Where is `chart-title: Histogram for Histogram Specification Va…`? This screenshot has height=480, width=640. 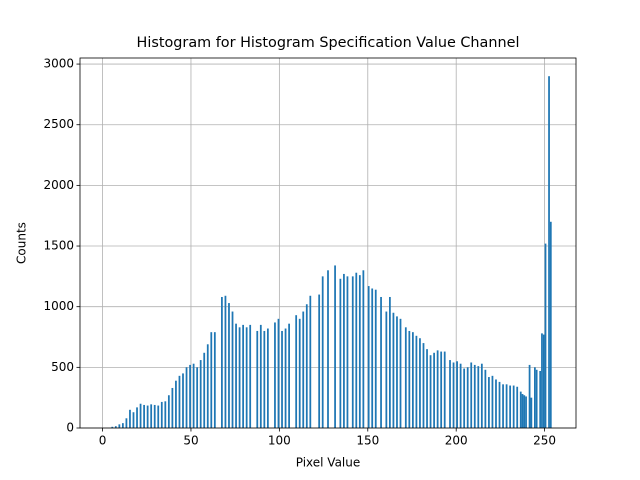 chart-title: Histogram for Histogram Specification Va… is located at coordinates (328, 43).